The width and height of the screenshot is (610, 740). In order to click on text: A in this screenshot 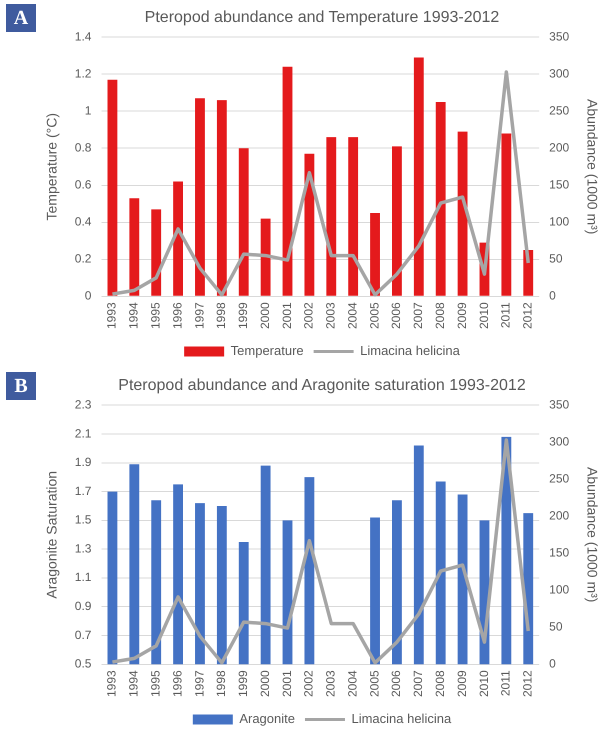, I will do `click(21, 18)`.